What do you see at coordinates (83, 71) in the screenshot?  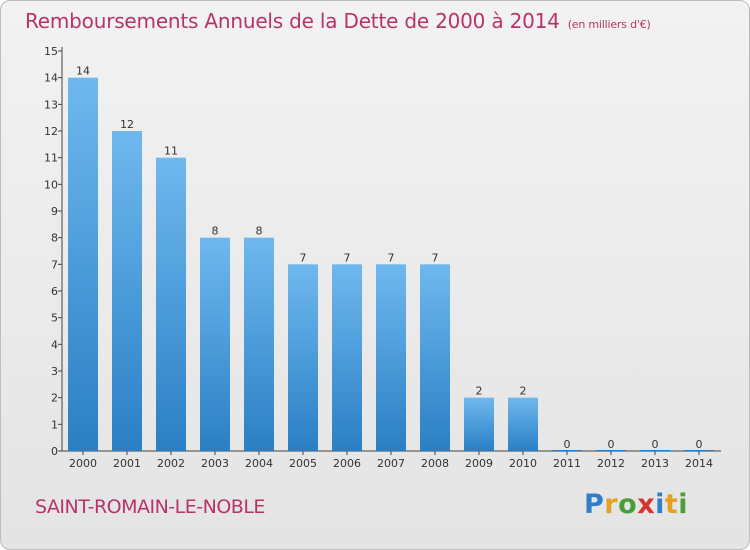 I see `bar-value-label: 14` at bounding box center [83, 71].